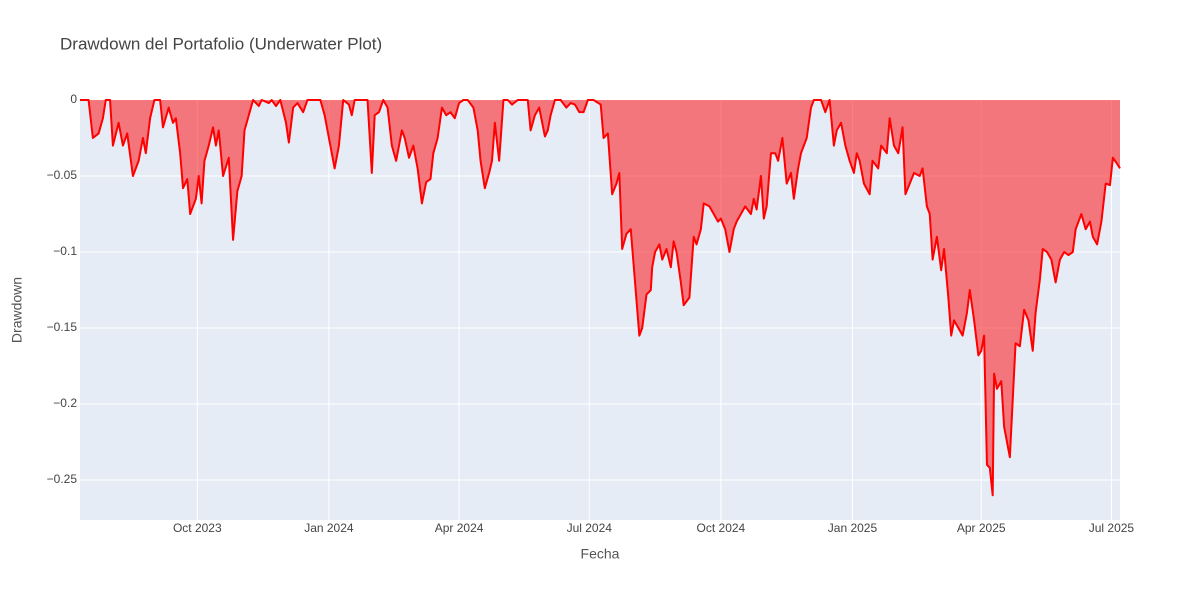  I want to click on x-tick-label: Apr 2025, so click(981, 528).